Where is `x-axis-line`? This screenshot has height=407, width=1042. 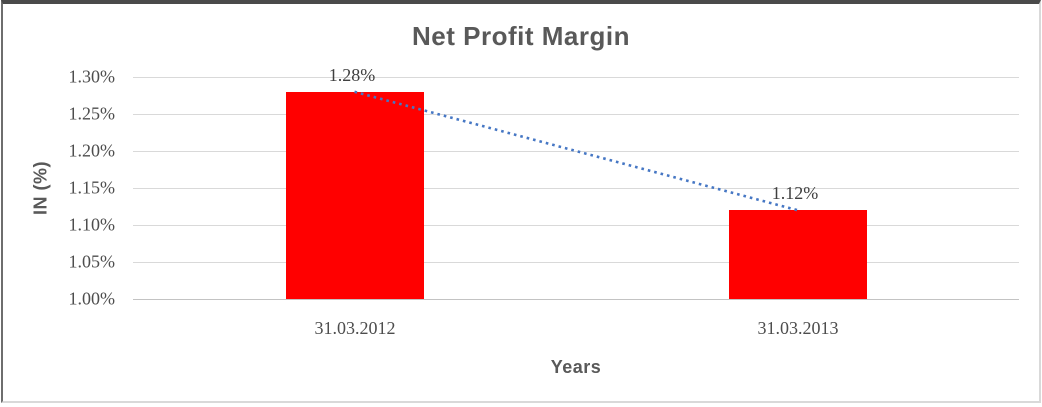
x-axis-line is located at coordinates (576, 299).